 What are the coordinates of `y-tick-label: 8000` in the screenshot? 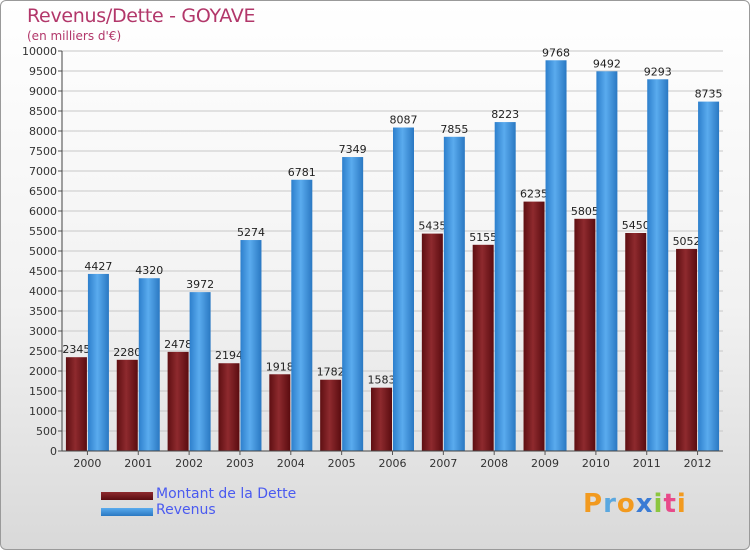 It's located at (43, 131).